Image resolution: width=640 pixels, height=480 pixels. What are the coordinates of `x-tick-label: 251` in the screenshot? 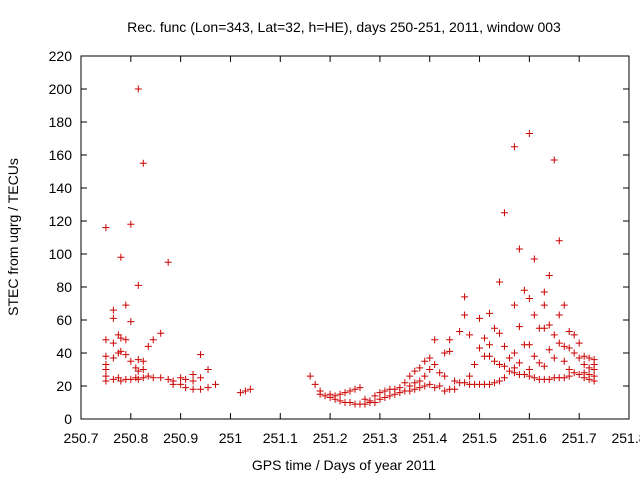 It's located at (231, 438).